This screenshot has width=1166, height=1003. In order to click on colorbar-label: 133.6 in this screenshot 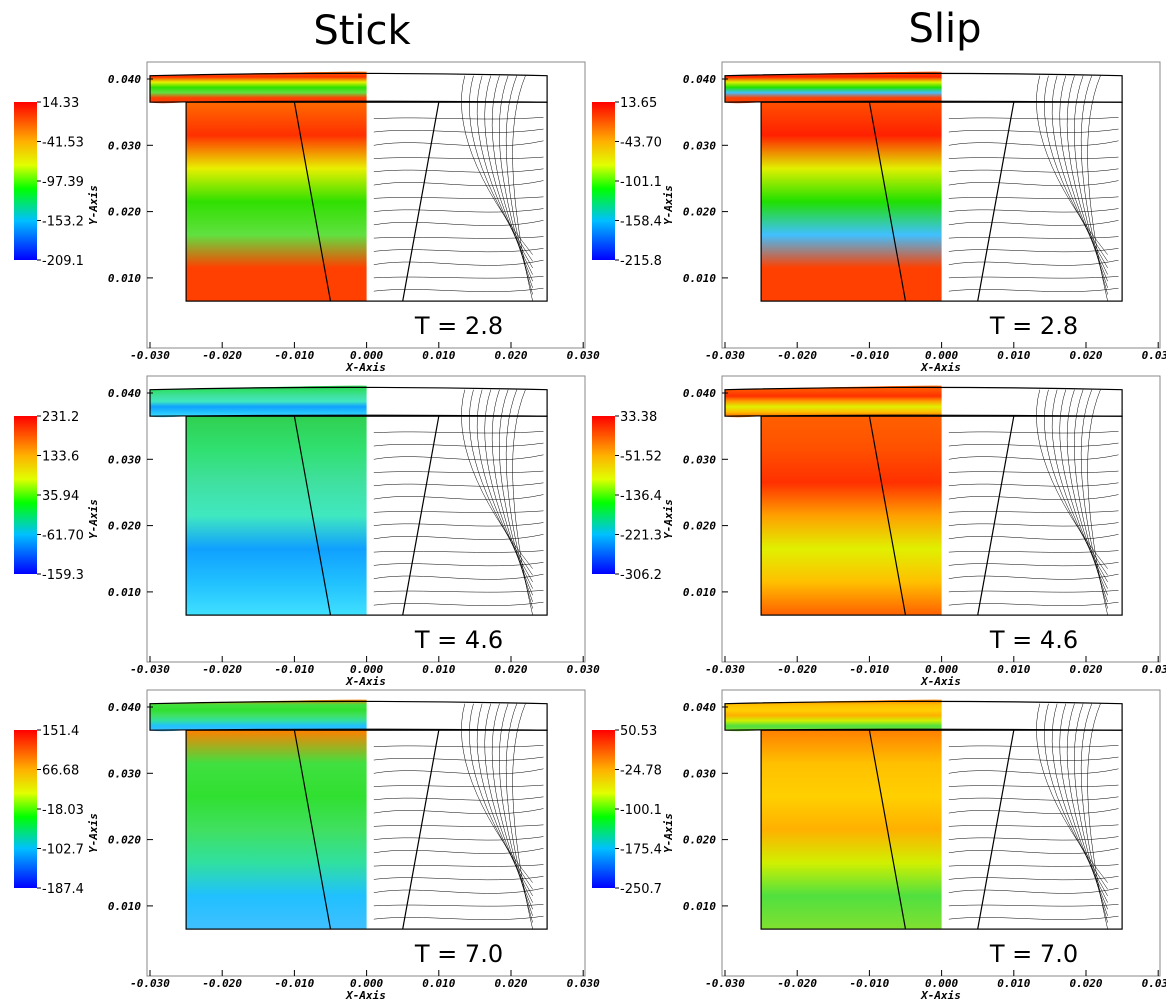, I will do `click(60, 457)`.